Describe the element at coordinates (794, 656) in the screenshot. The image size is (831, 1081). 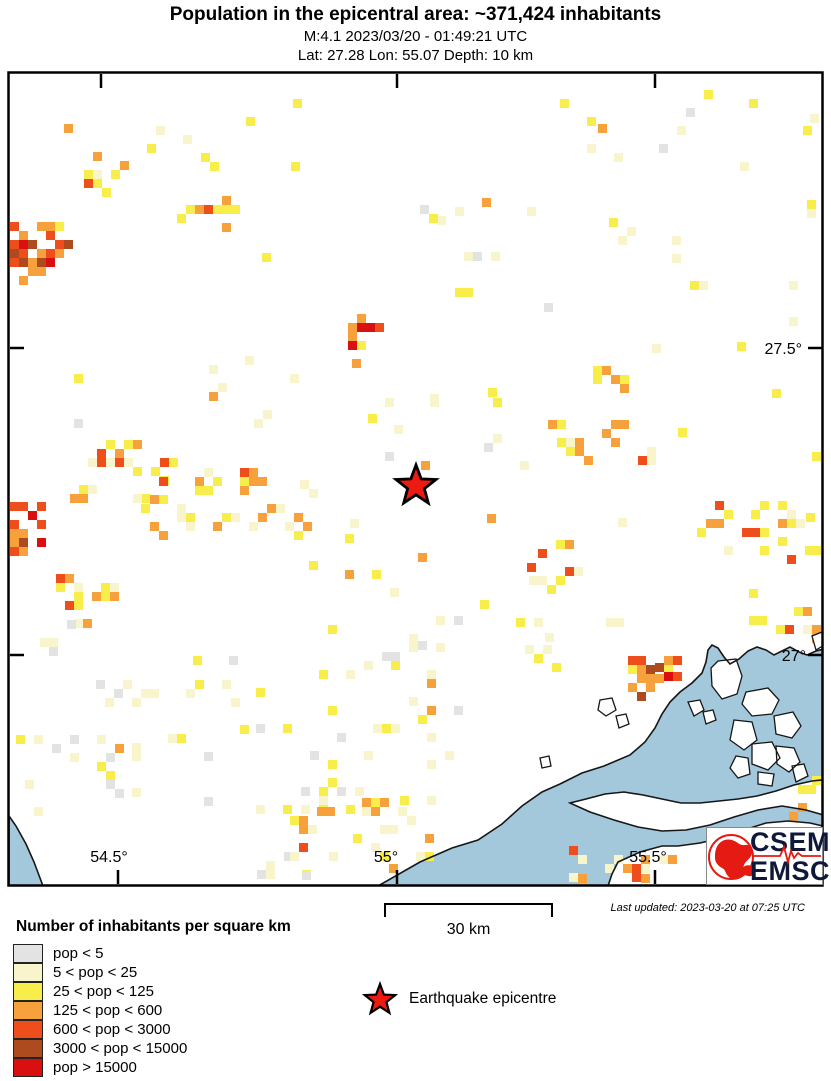
I see `lat-label-lower: 27°` at that location.